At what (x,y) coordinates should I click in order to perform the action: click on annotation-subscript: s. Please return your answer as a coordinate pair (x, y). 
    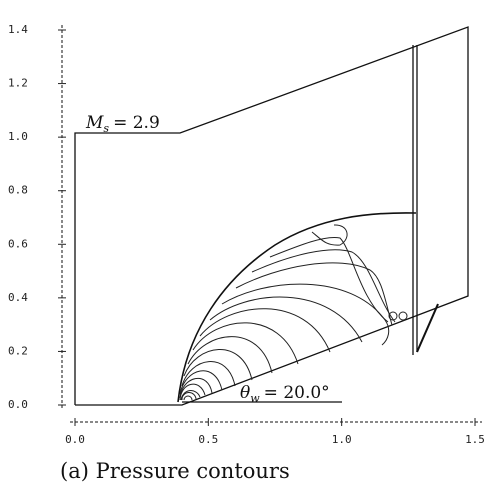
    Looking at the image, I should click on (106, 128).